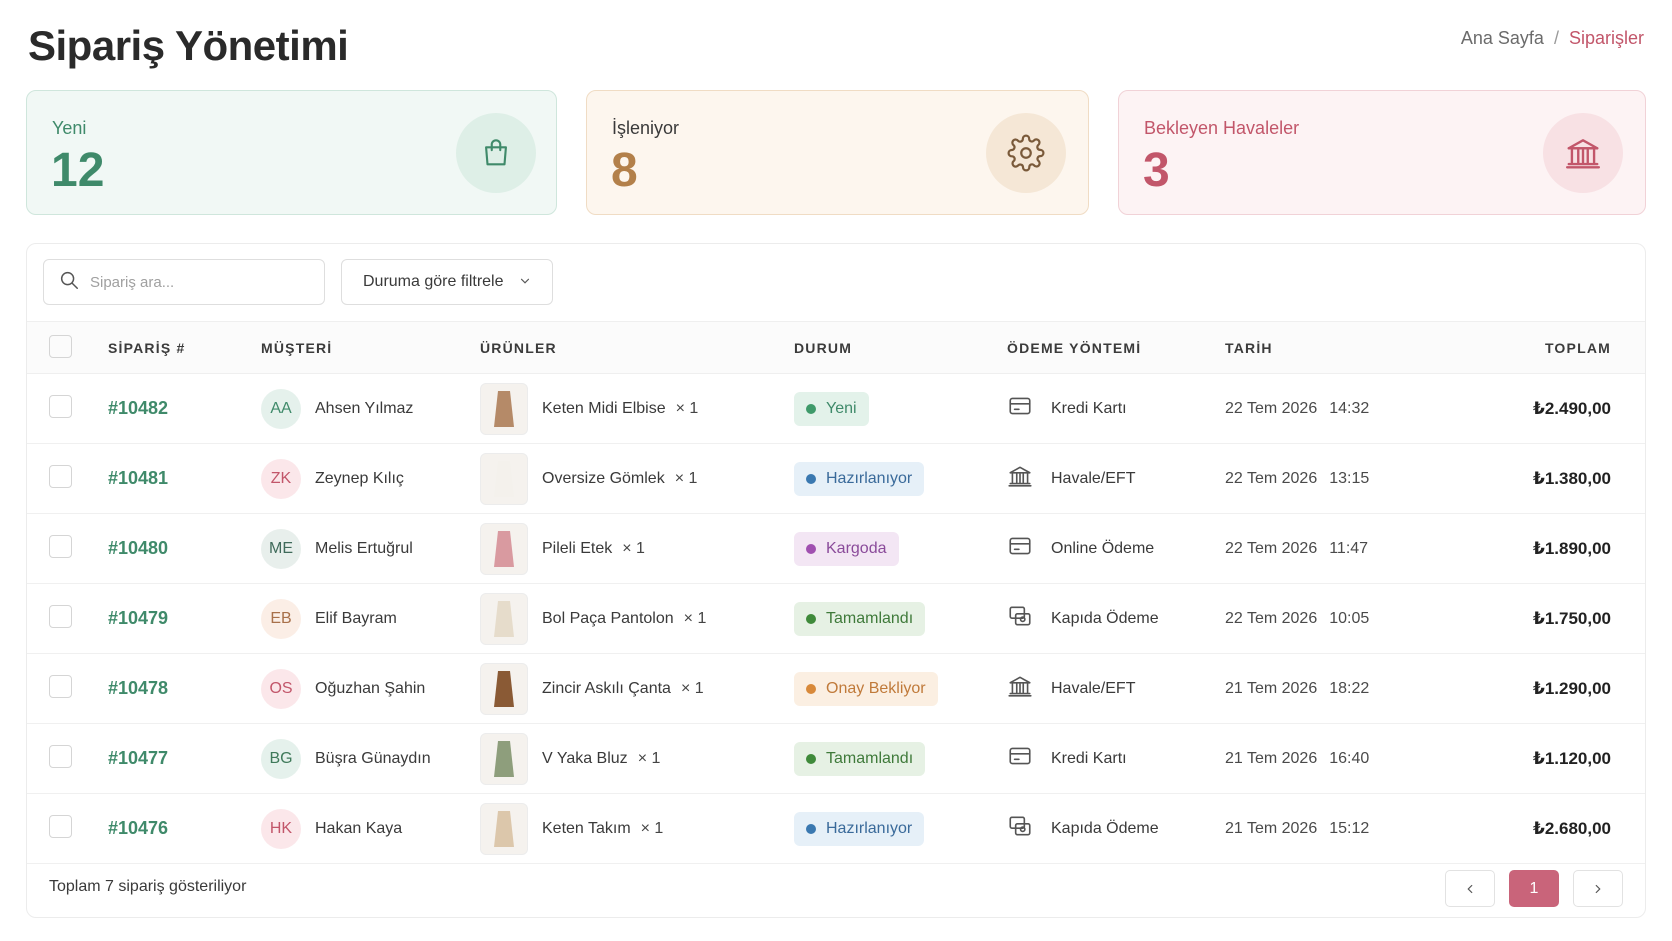  Describe the element at coordinates (1249, 347) in the screenshot. I see `column-header-date: TARİH` at that location.